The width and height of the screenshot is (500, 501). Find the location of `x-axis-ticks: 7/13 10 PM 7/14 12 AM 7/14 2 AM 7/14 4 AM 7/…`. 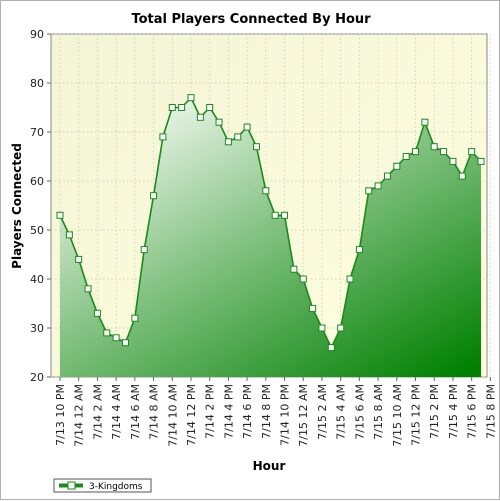

x-axis-ticks: 7/13 10 PM 7/14 12 AM 7/14 2 AM 7/14 4 AM 7/… is located at coordinates (275, 412).